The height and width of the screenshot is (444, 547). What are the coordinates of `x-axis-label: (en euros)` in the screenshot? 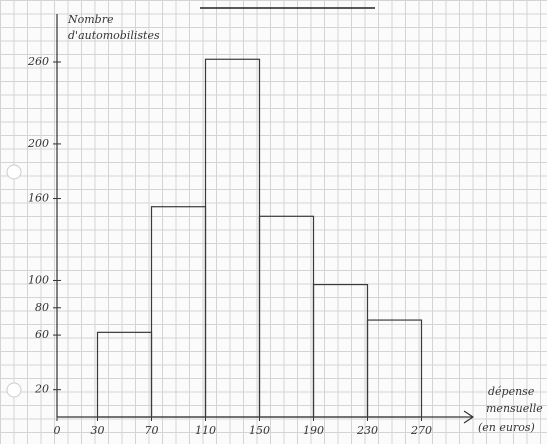 It's located at (506, 427).